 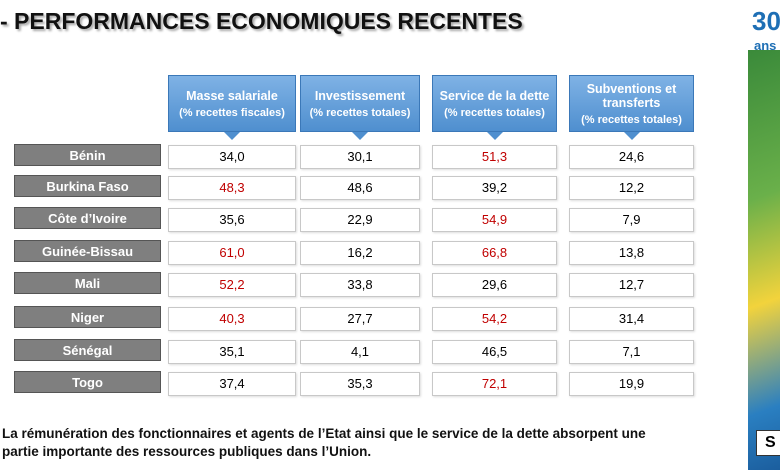 What do you see at coordinates (494, 384) in the screenshot?
I see `table-cell: 72,1` at bounding box center [494, 384].